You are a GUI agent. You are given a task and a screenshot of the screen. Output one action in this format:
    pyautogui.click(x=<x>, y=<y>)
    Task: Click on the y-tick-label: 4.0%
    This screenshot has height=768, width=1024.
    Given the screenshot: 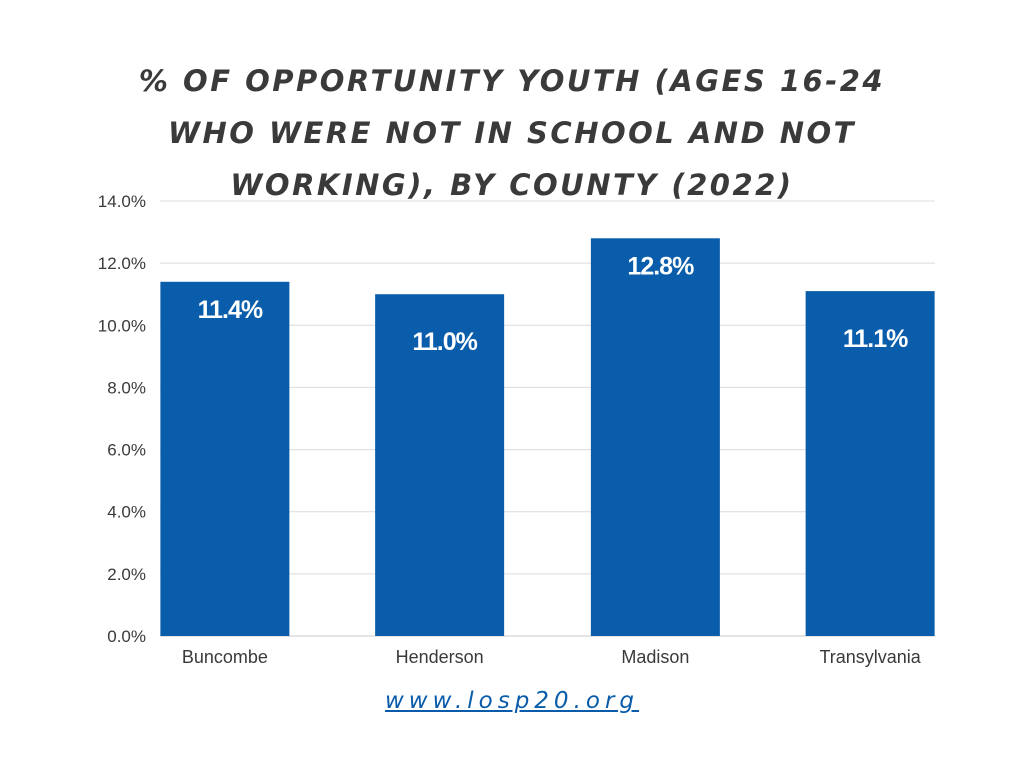 What is the action you would take?
    pyautogui.click(x=126, y=512)
    